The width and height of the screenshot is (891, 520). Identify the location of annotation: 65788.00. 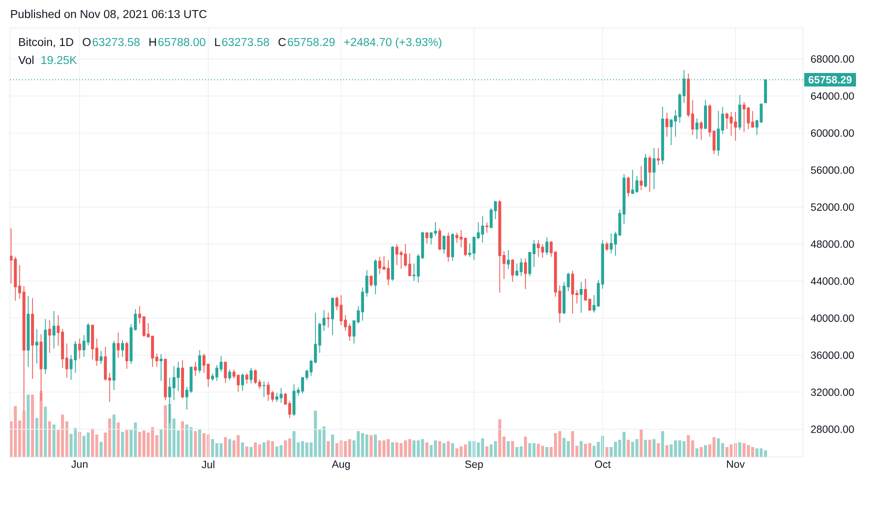
(182, 42).